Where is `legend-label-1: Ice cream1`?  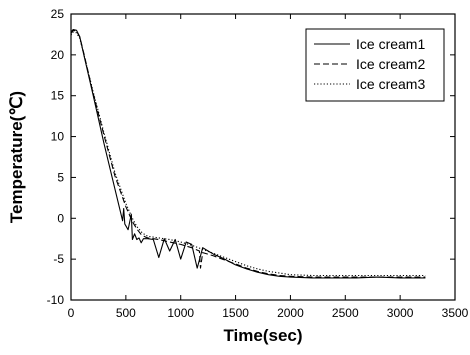 legend-label-1: Ice cream1 is located at coordinates (390, 44).